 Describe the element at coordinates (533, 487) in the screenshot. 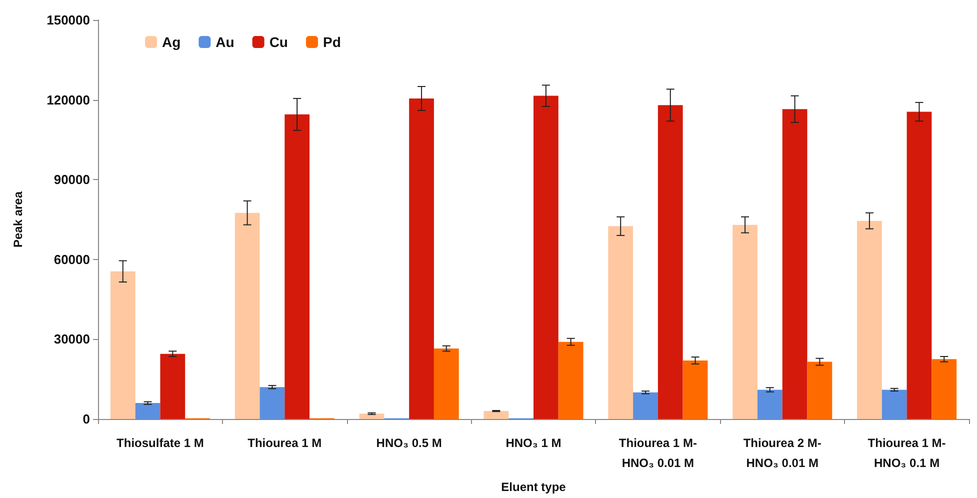

I see `x-axis-title: Eluent type` at that location.